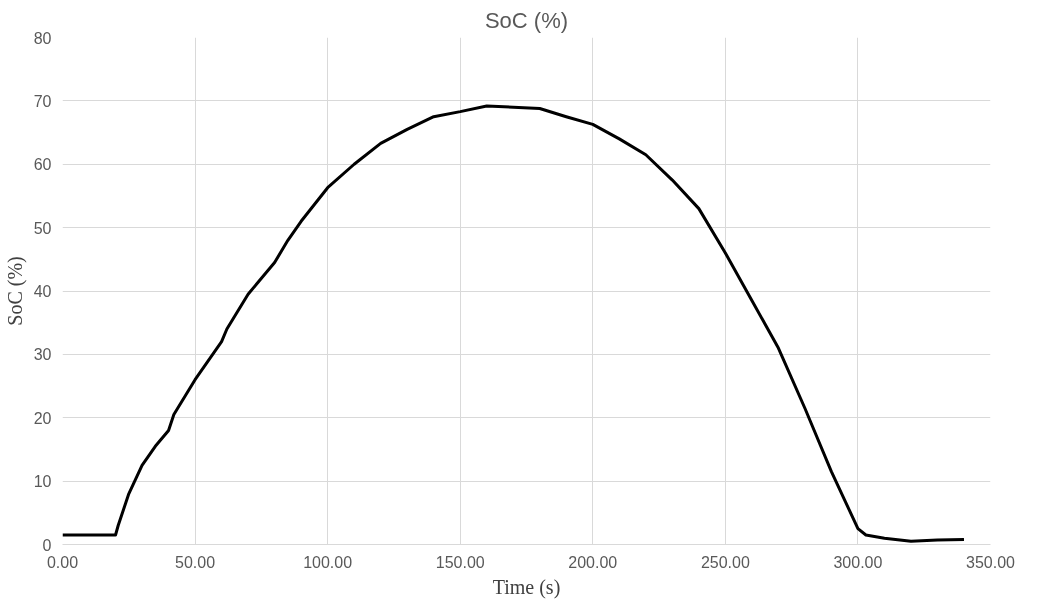 The height and width of the screenshot is (614, 1063). Describe the element at coordinates (42, 38) in the screenshot. I see `y-tick-label: 80` at that location.